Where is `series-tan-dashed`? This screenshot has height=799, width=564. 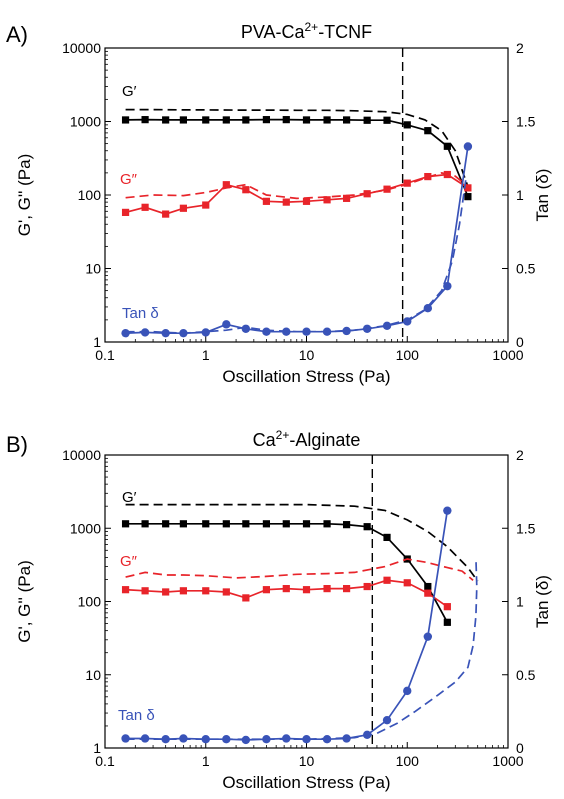 series-tan-dashed is located at coordinates (301, 649).